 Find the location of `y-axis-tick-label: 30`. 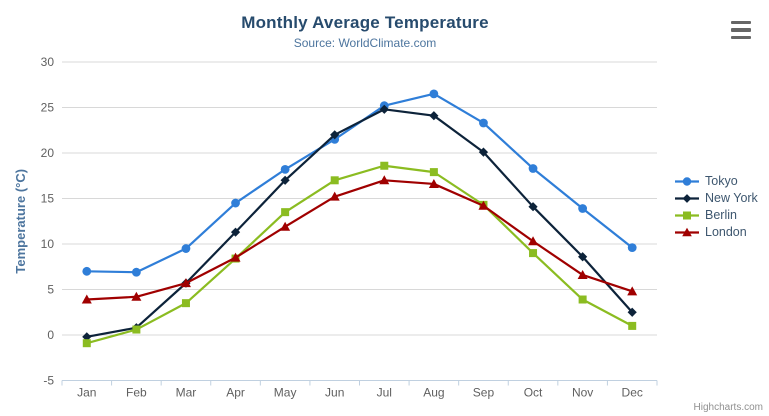

y-axis-tick-label: 30 is located at coordinates (48, 62).